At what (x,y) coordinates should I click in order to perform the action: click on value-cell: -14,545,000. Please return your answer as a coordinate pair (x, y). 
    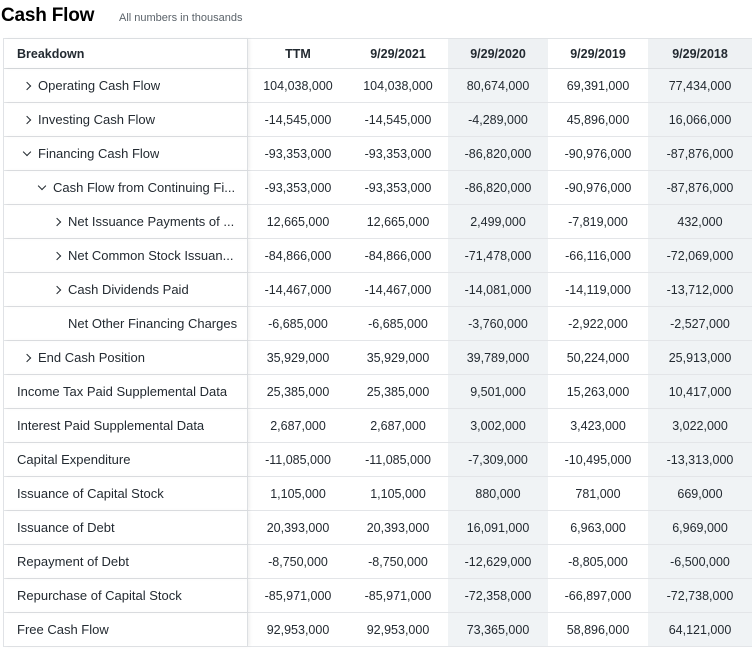
    Looking at the image, I should click on (298, 119).